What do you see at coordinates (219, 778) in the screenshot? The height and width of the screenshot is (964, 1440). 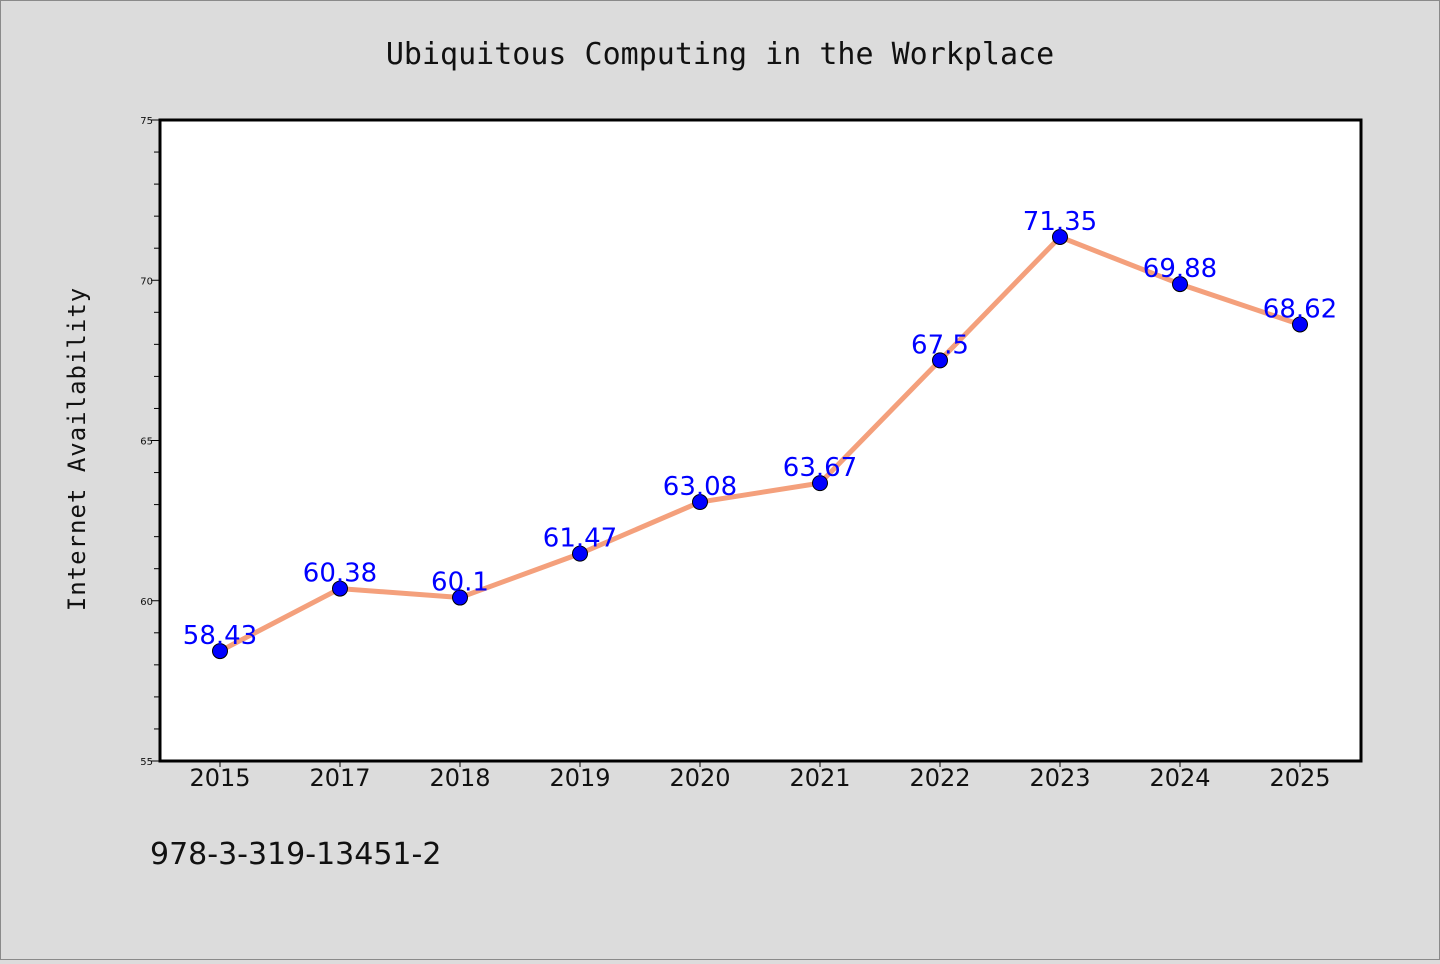 I see `x-tick-label: 2015` at bounding box center [219, 778].